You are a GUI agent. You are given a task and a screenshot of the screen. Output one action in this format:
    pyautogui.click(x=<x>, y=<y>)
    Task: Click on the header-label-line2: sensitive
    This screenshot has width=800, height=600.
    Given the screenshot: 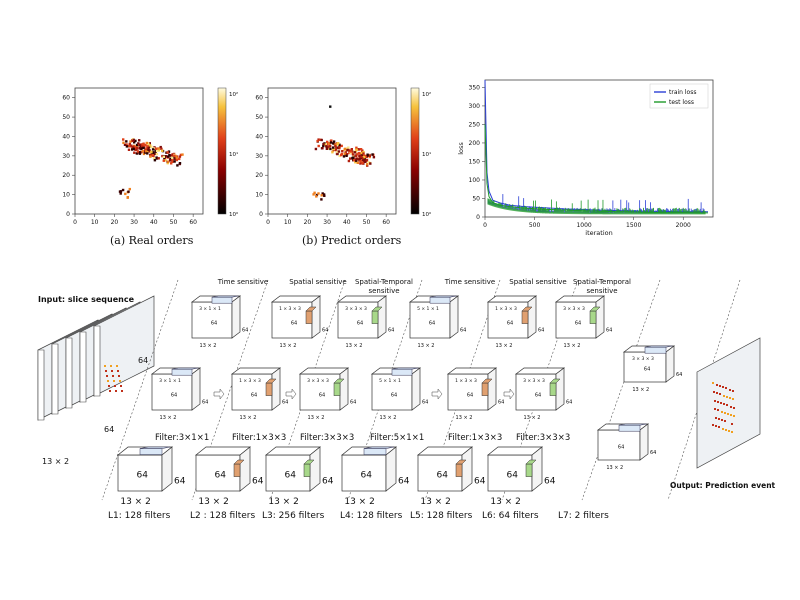 What is the action you would take?
    pyautogui.click(x=601, y=291)
    